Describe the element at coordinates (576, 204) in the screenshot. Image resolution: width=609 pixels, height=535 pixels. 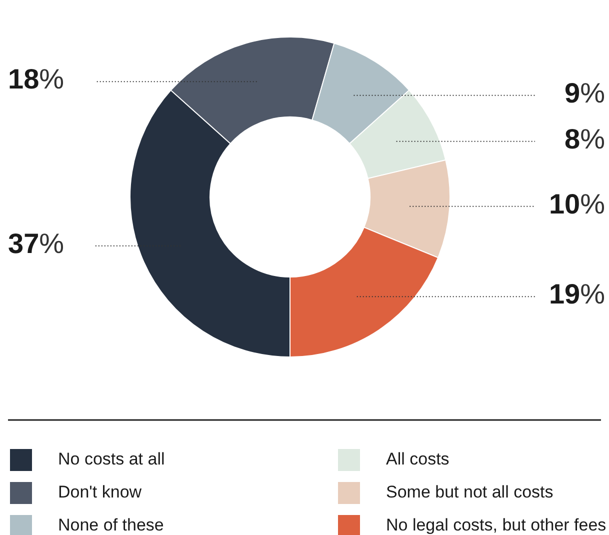
I see `data-label: 10%` at that location.